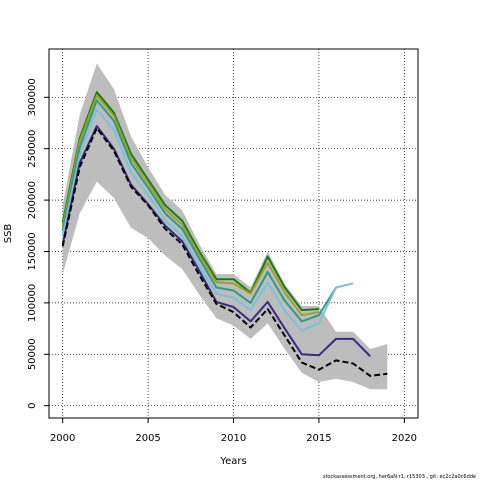 Image resolution: width=480 pixels, height=480 pixels. What do you see at coordinates (32, 251) in the screenshot?
I see `y-tick-label: 150000` at bounding box center [32, 251].